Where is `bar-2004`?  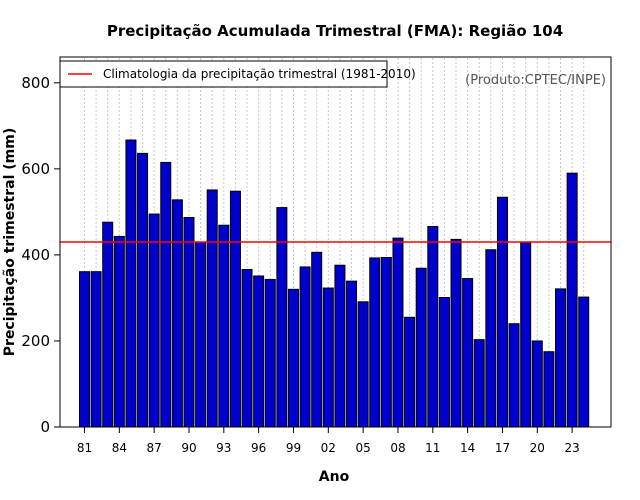
bar-2004 is located at coordinates (352, 354).